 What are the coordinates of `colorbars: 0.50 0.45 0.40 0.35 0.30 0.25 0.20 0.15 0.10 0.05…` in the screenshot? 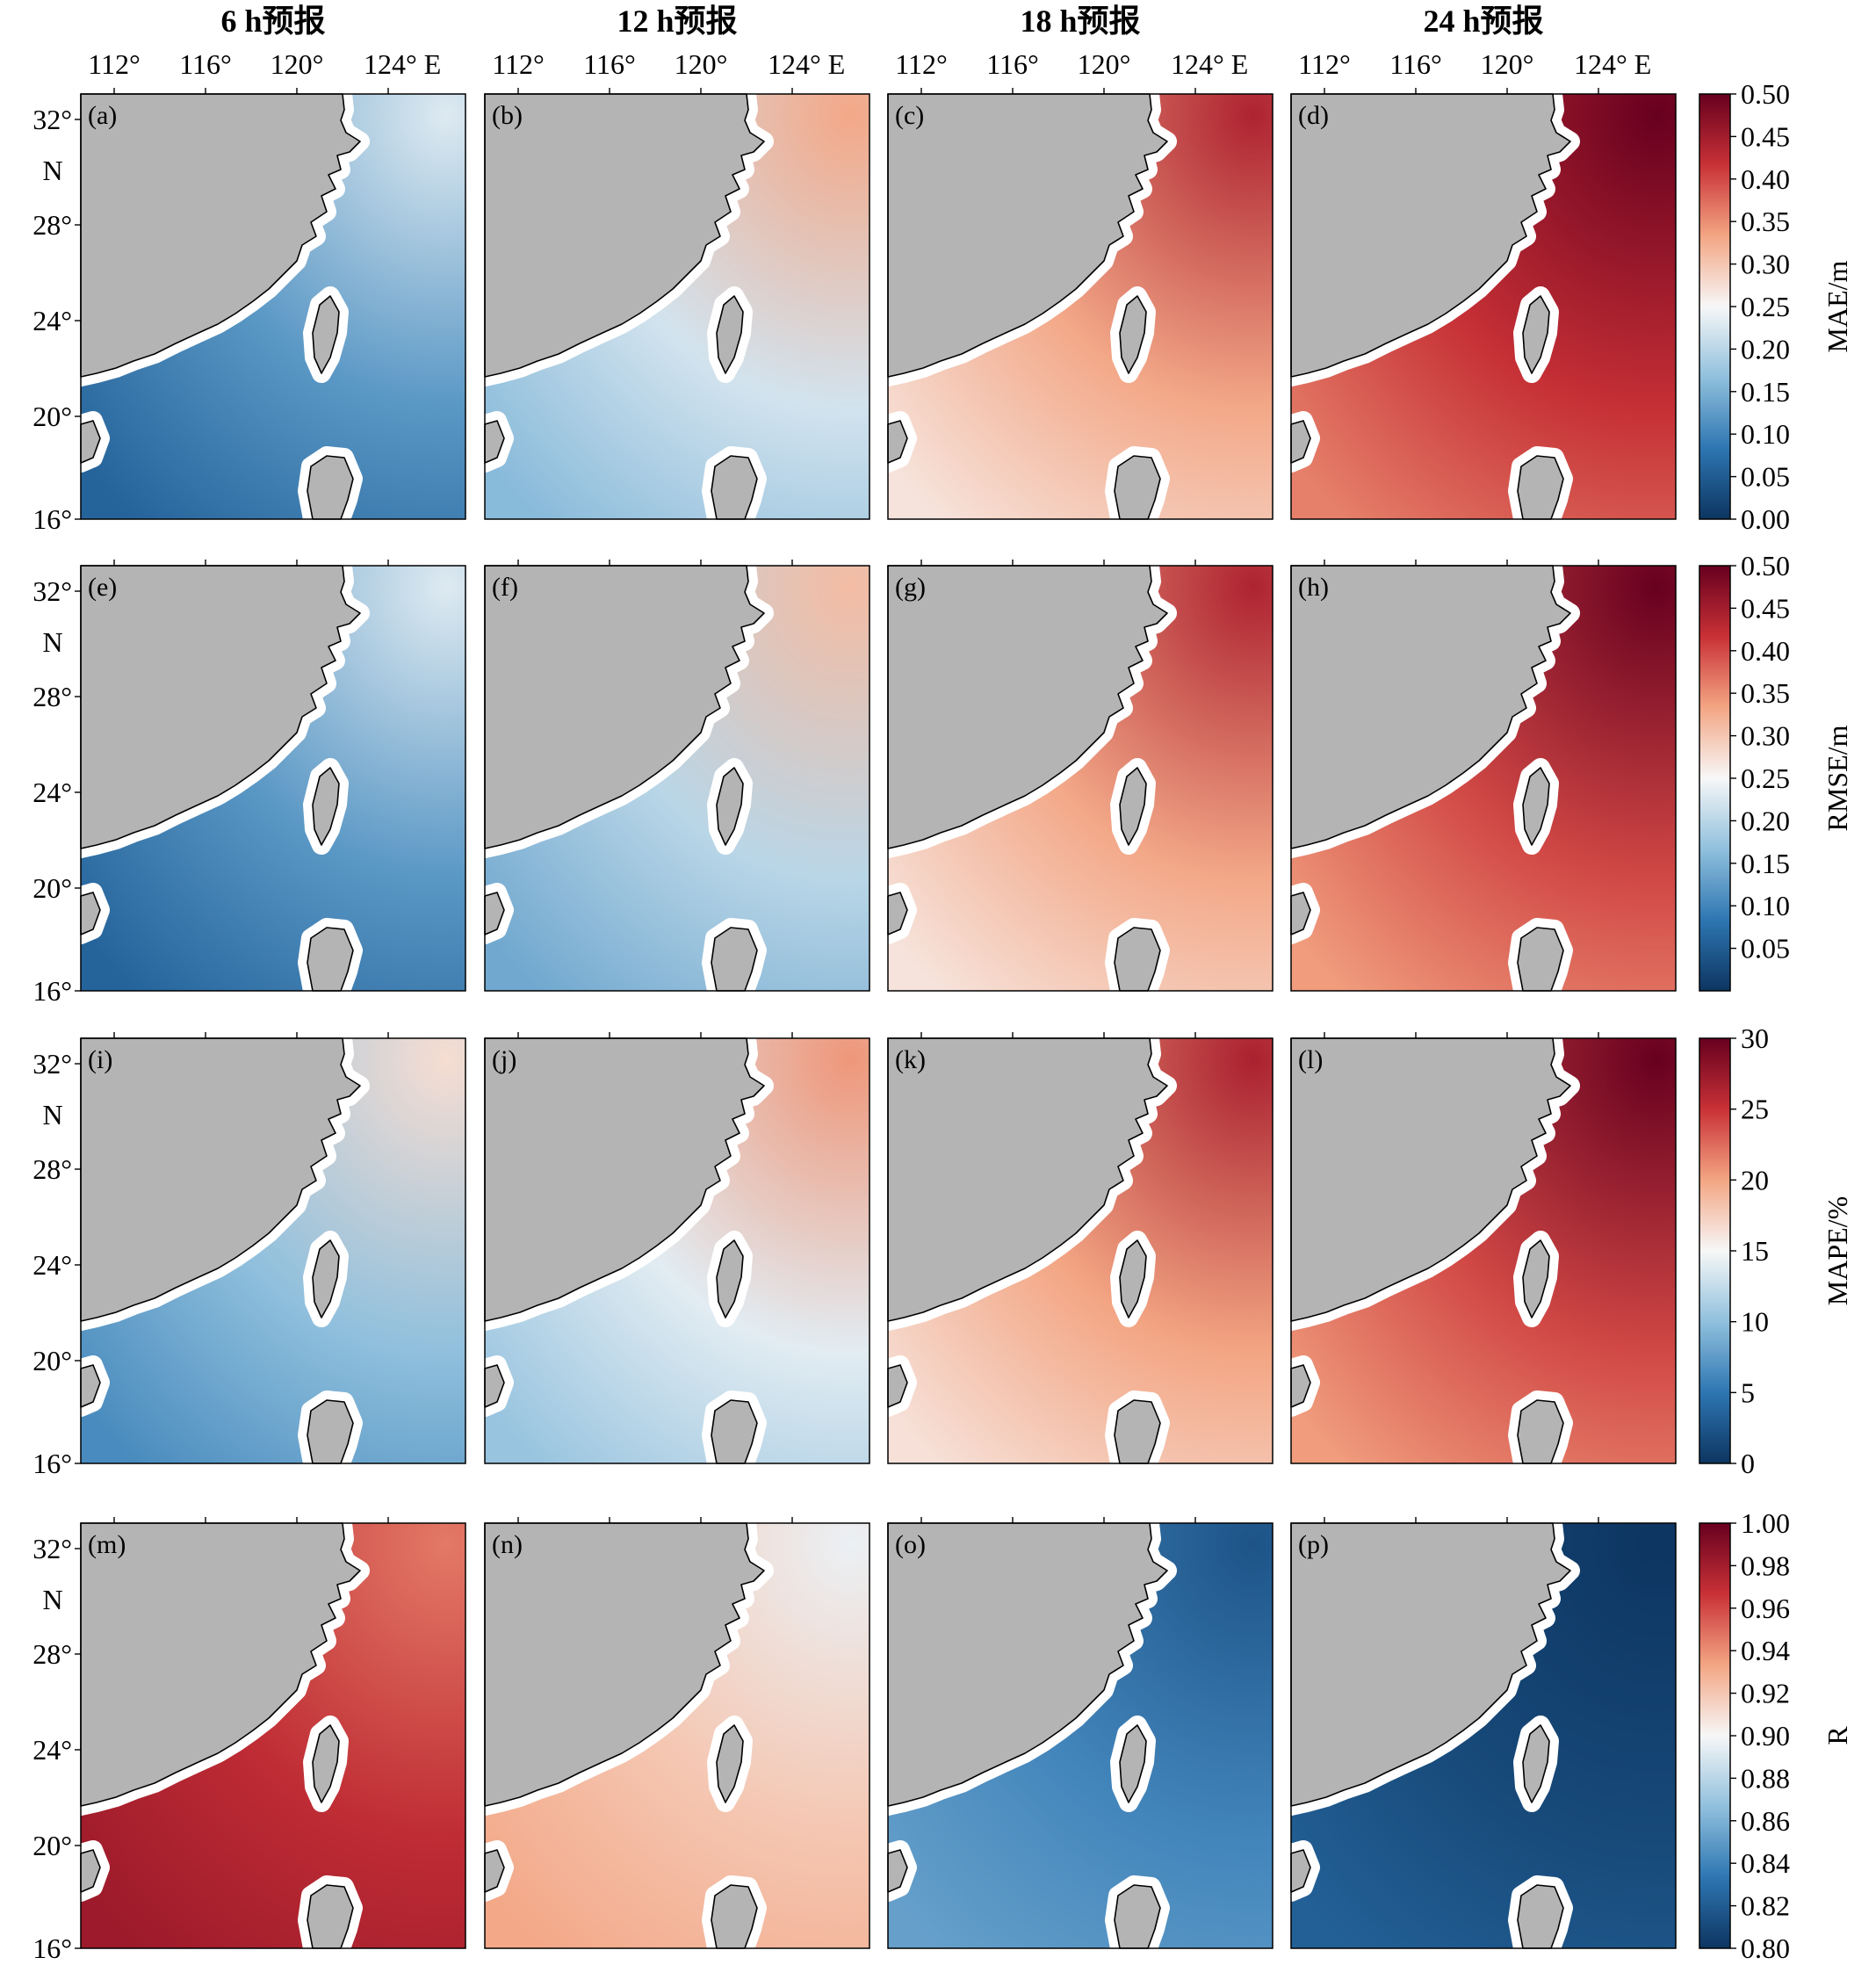 It's located at (1776, 1021).